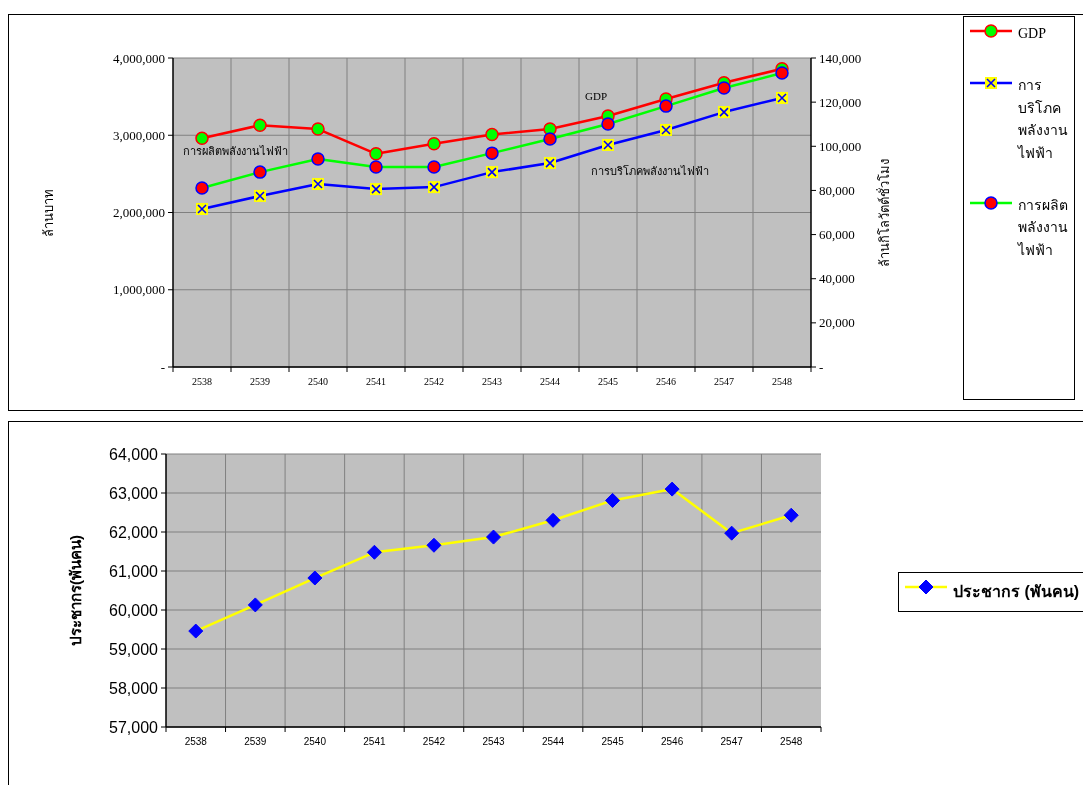  Describe the element at coordinates (134, 571) in the screenshot. I see `y-tick-label: 61,000` at that location.